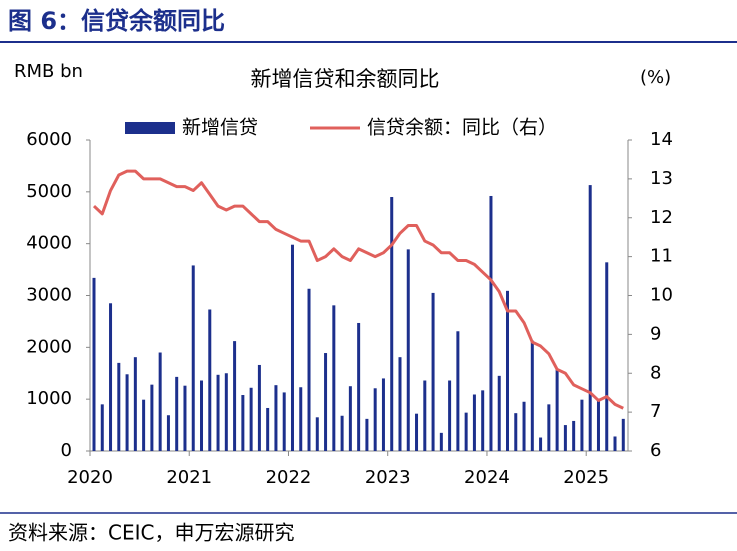 This screenshot has width=737, height=551. Describe the element at coordinates (661, 217) in the screenshot. I see `y2-tick-label: 12` at that location.